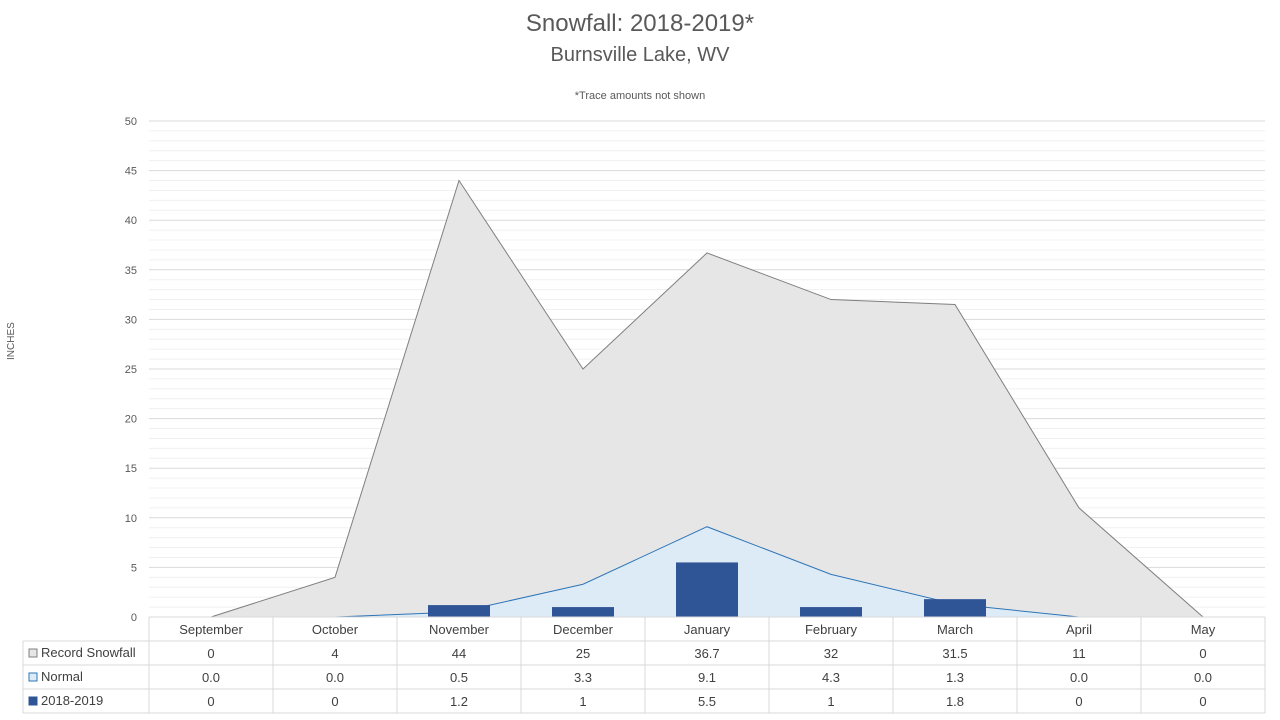 The width and height of the screenshot is (1280, 720). Describe the element at coordinates (134, 618) in the screenshot. I see `y-tick-label: 0` at that location.